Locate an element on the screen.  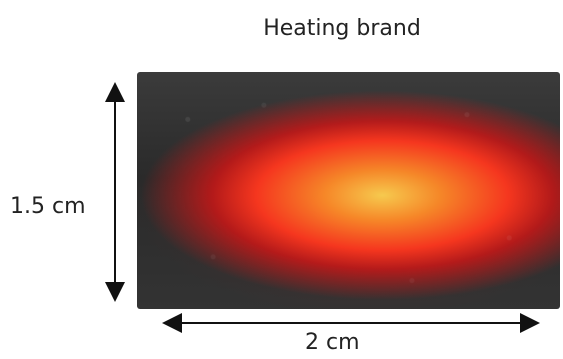
figure-title: Heating brand is located at coordinates (342, 28).